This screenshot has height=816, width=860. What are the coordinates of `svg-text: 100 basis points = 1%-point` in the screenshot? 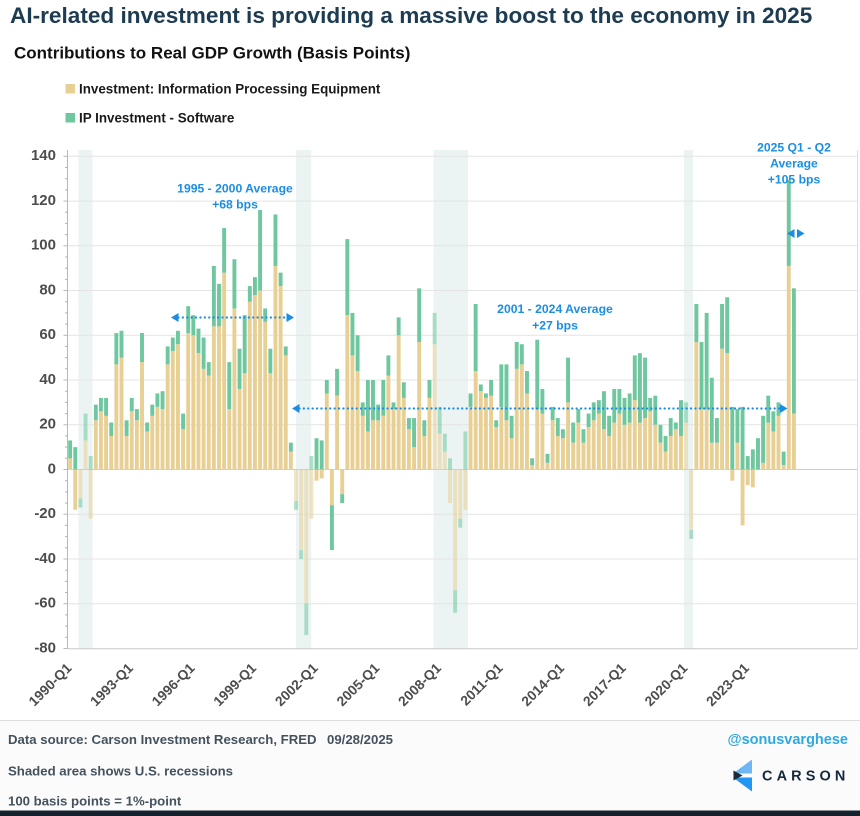 It's located at (95, 801).